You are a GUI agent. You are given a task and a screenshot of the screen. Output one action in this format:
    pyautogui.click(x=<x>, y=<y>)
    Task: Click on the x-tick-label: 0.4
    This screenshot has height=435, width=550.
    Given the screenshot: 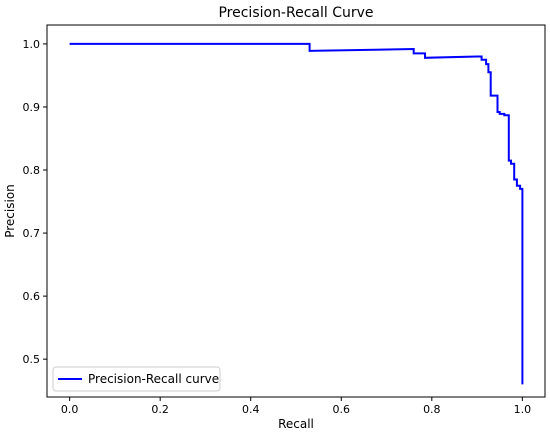 What is the action you would take?
    pyautogui.click(x=251, y=409)
    